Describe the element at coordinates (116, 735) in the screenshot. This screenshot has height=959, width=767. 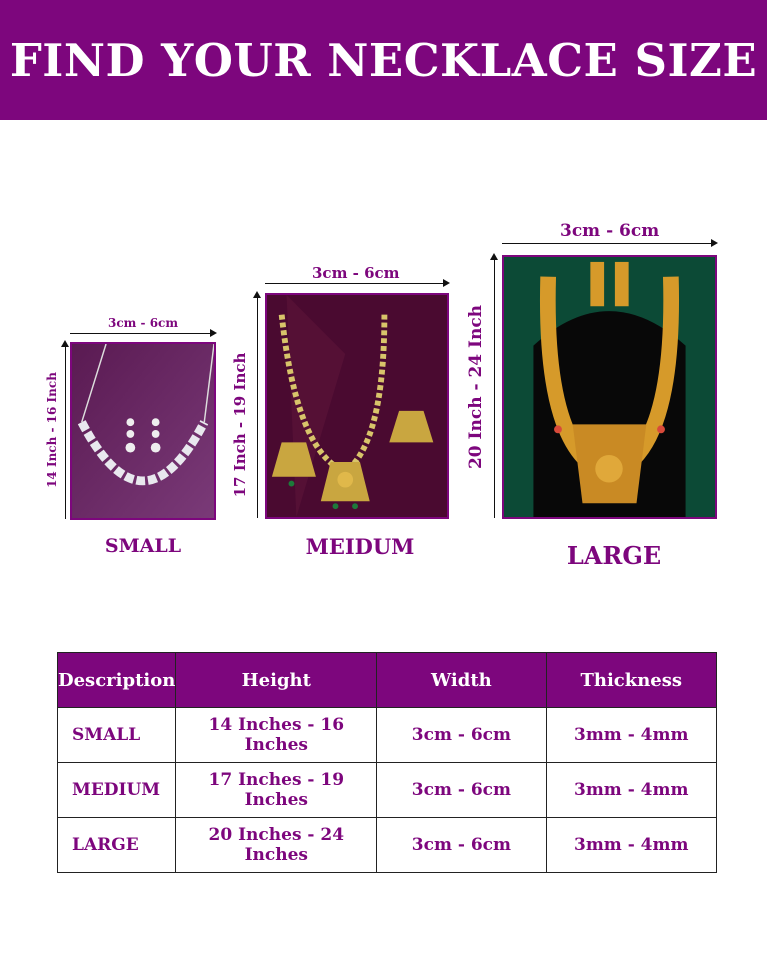
I see `cell-description: SMALL` at that location.